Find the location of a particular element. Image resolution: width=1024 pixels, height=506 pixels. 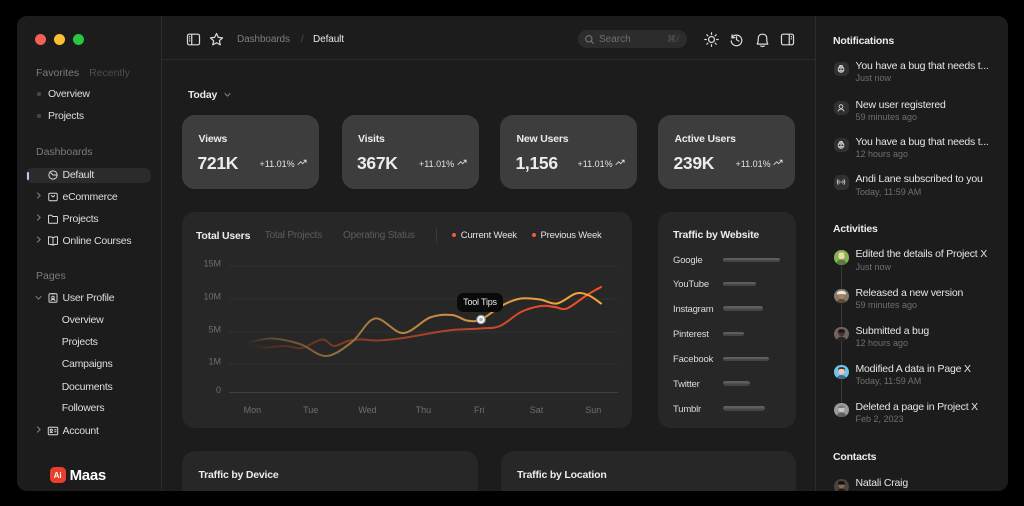

svg-text: 10M is located at coordinates (212, 297).